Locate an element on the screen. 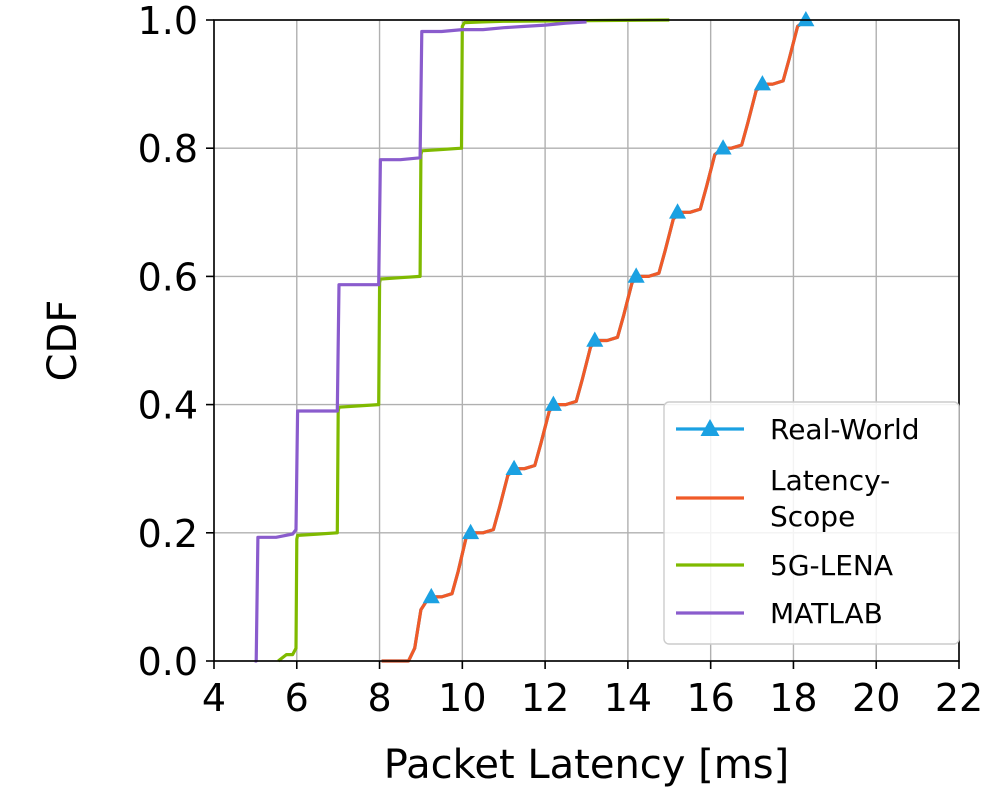 The height and width of the screenshot is (797, 997). y-tick-label: 0.4 is located at coordinates (168, 406).